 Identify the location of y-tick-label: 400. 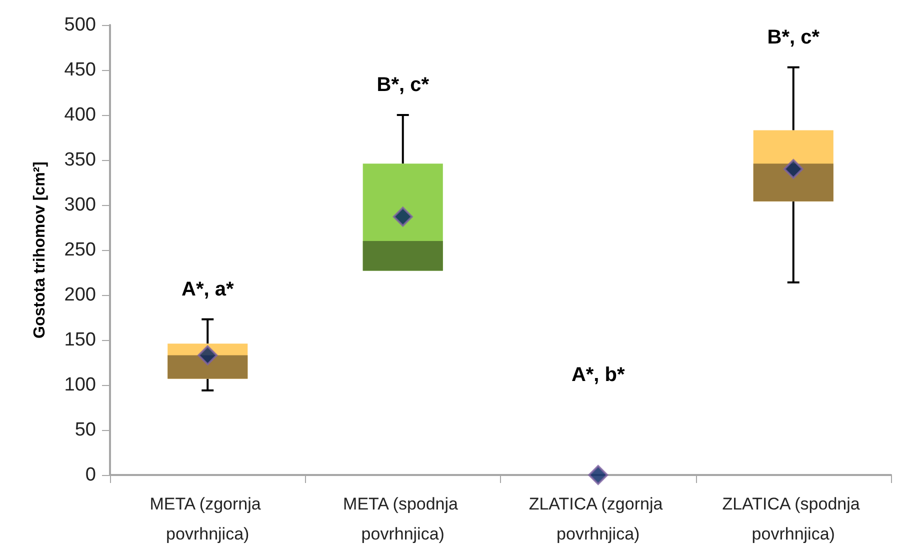
(80, 115).